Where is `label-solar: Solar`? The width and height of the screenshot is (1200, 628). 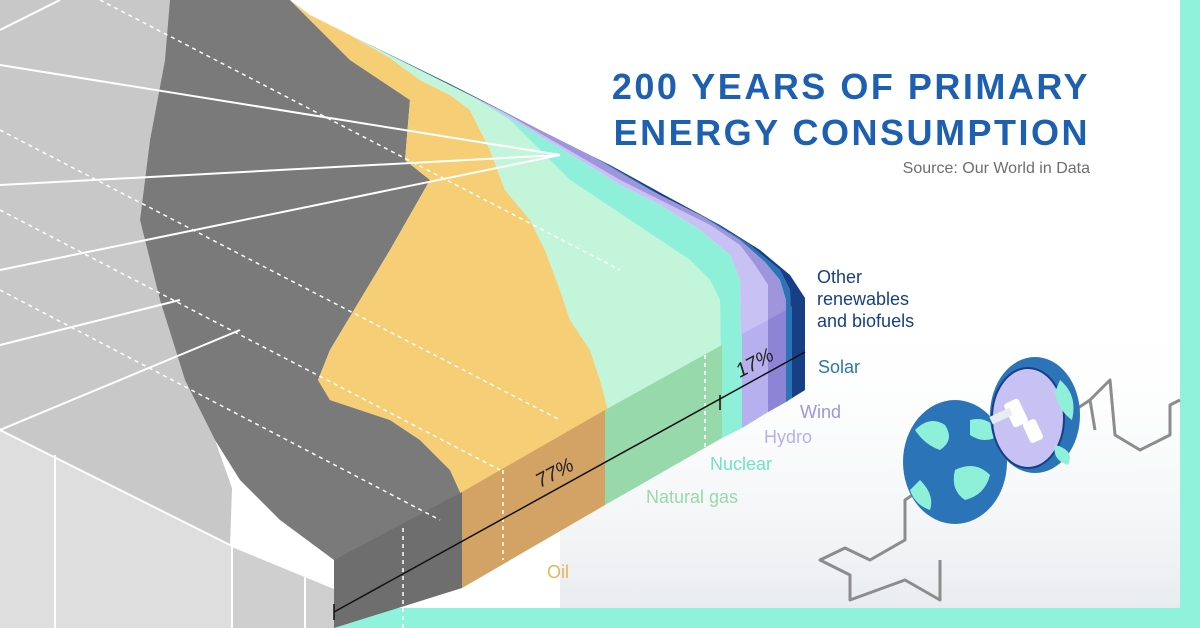 label-solar: Solar is located at coordinates (839, 367).